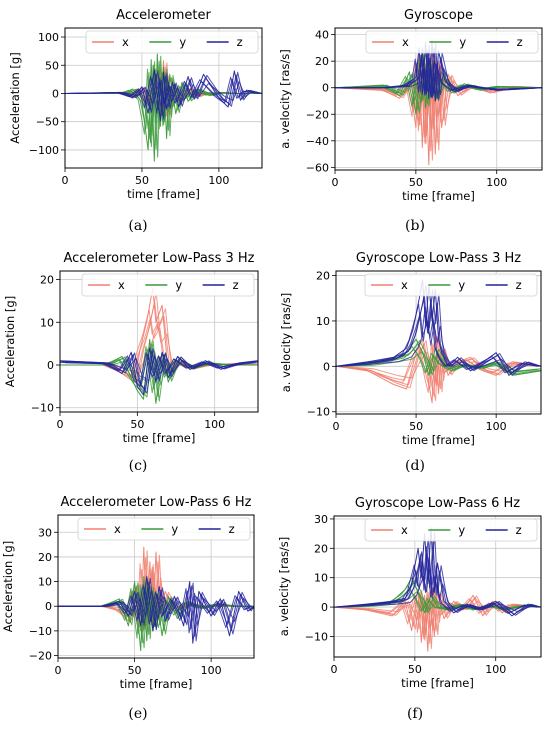 The width and height of the screenshot is (550, 730). I want to click on chart-title: Gyroscope Low-Pass 3 Hz, so click(438, 258).